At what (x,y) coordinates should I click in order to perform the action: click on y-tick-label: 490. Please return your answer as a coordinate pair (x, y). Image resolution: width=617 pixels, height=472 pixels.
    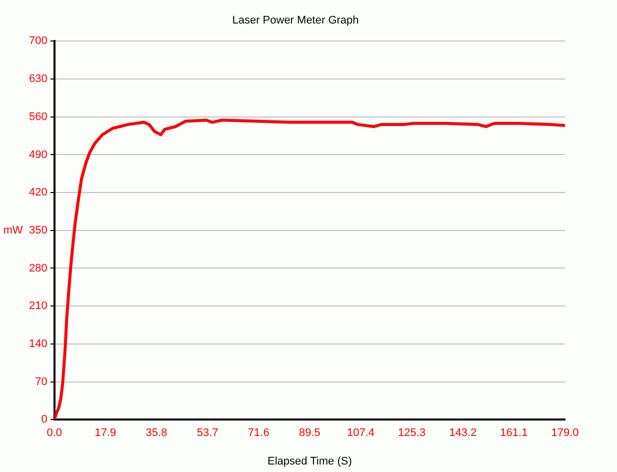
    Looking at the image, I should click on (38, 154).